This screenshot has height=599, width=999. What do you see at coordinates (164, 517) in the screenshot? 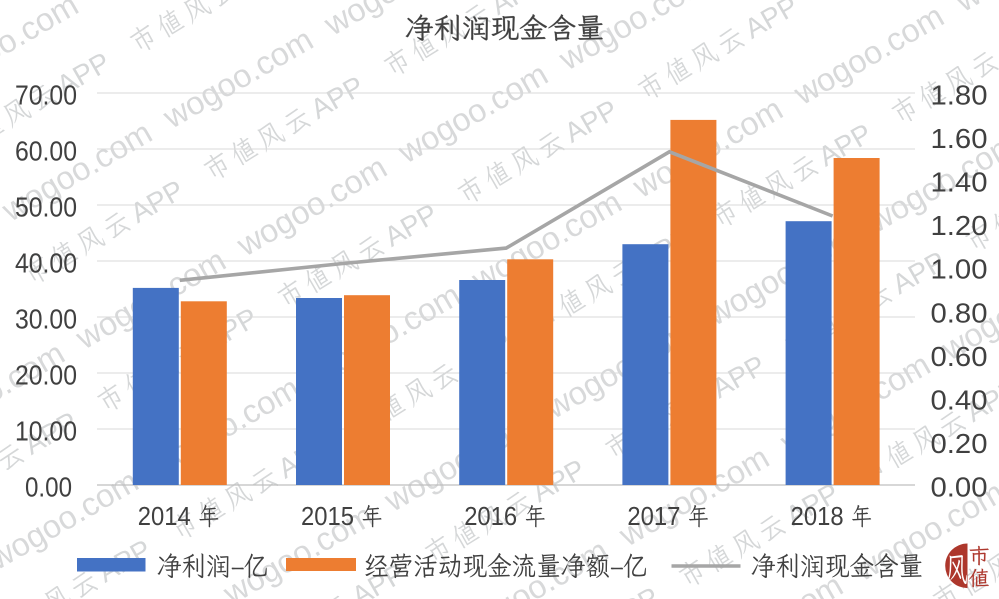
I see `svg-text: 2014` at bounding box center [164, 517].